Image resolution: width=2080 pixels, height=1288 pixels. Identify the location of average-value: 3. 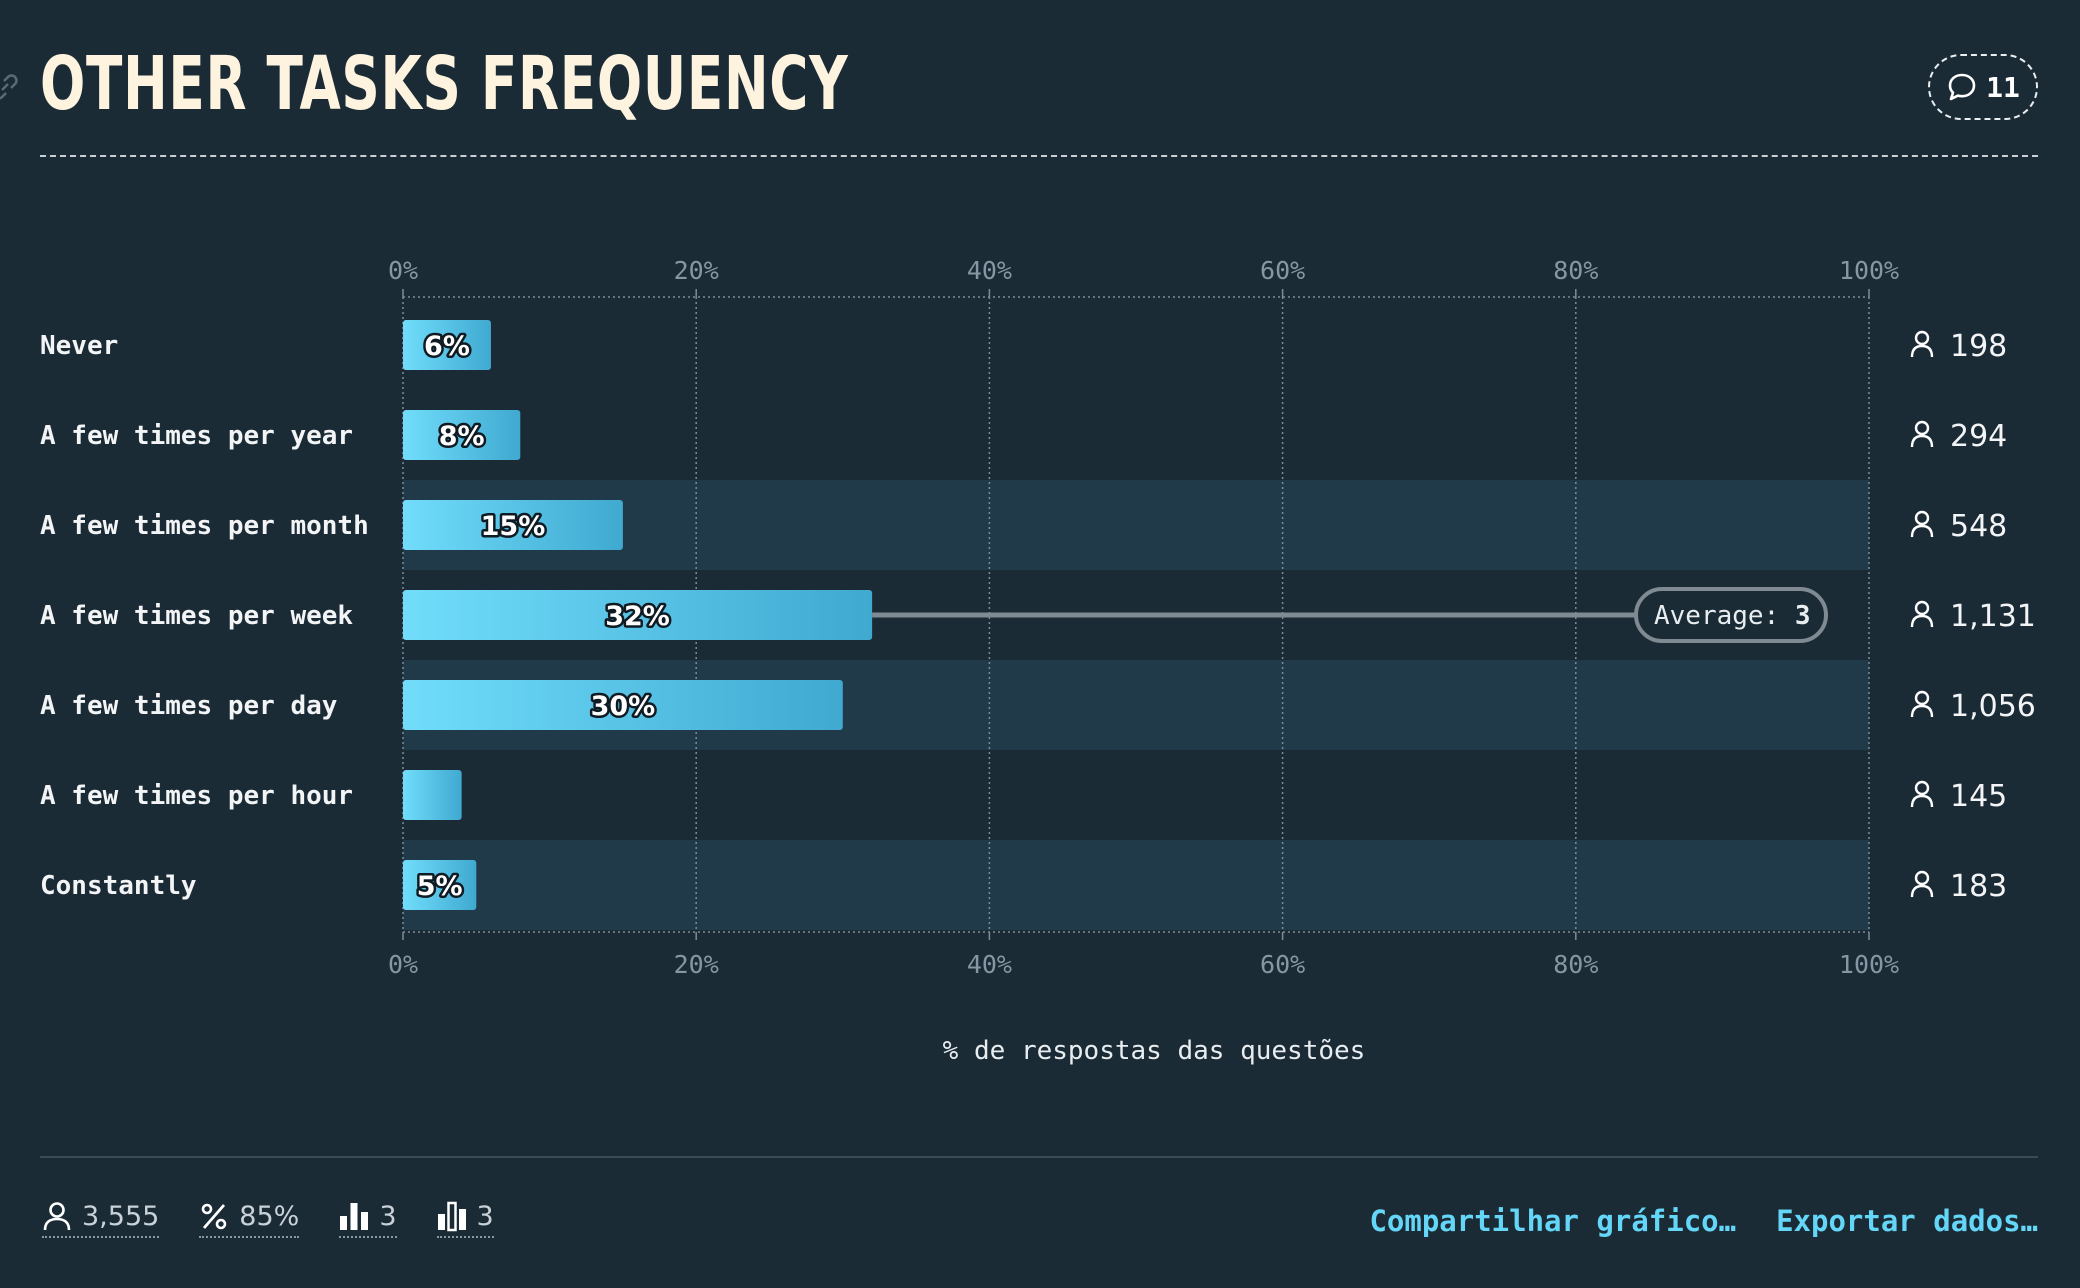
(485, 1216).